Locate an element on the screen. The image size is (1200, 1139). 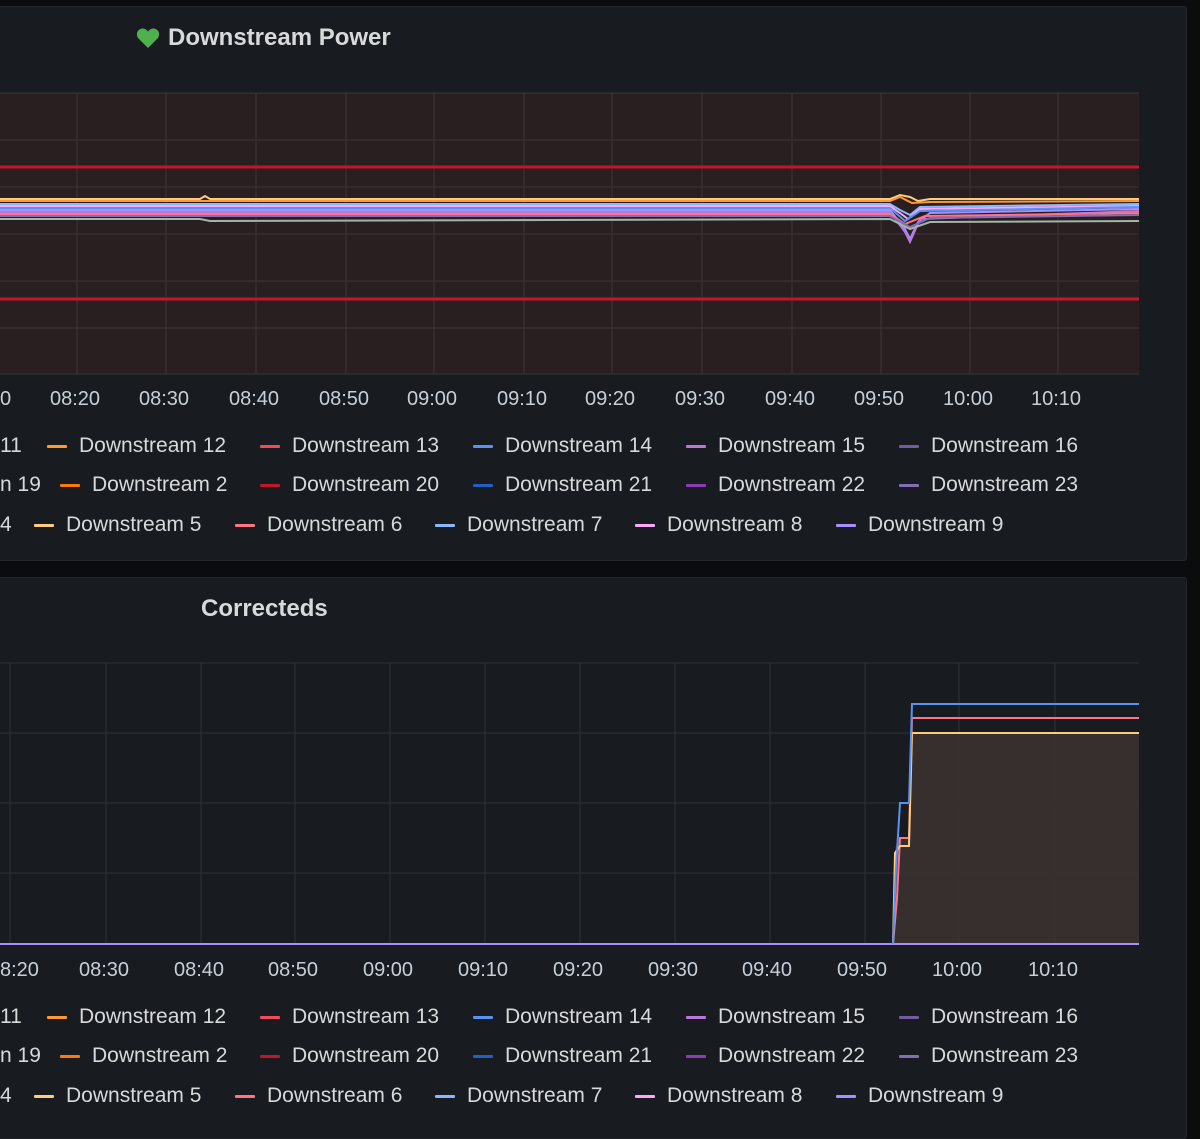
legend-label: Downstream 2 is located at coordinates (160, 1055).